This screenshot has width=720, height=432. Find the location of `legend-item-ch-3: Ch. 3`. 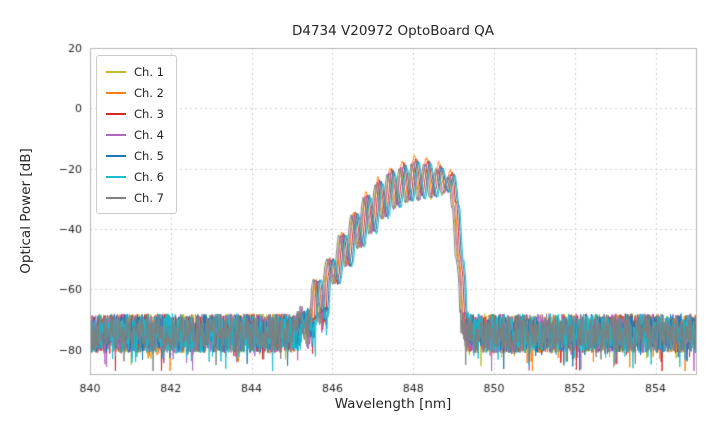

legend-item-ch-3: Ch. 3 is located at coordinates (135, 113).